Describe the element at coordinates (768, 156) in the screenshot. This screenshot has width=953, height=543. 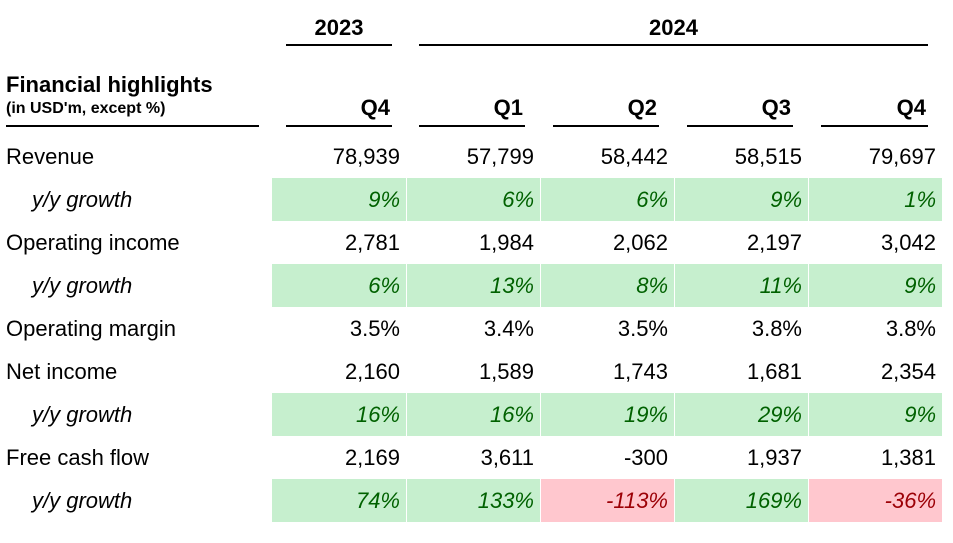
I see `table-cell: 58,515` at that location.